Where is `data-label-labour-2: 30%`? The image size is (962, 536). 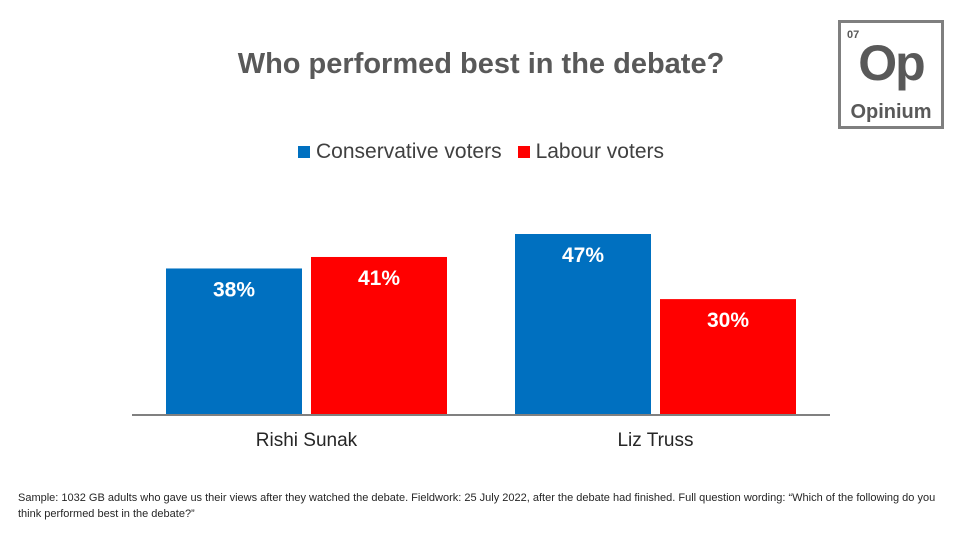
data-label-labour-2: 30% is located at coordinates (728, 320).